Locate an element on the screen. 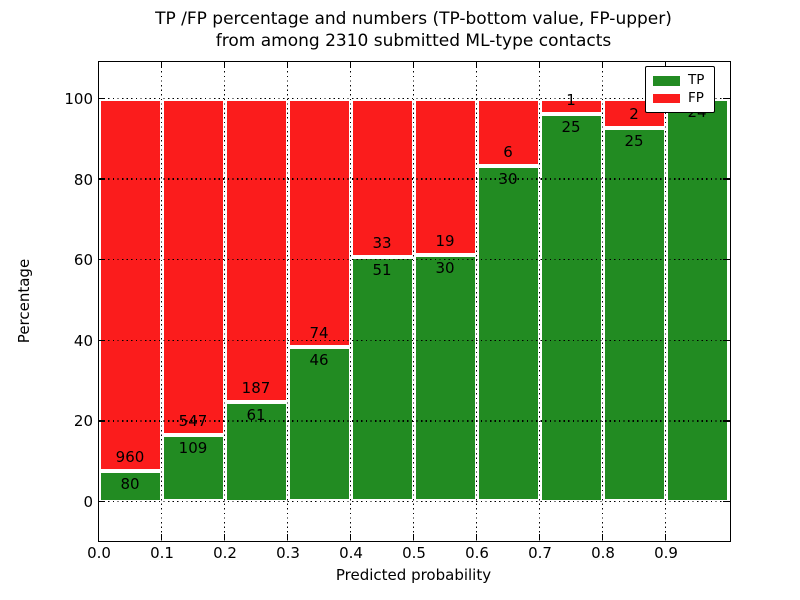  tp-count-label: 109 is located at coordinates (193, 447).